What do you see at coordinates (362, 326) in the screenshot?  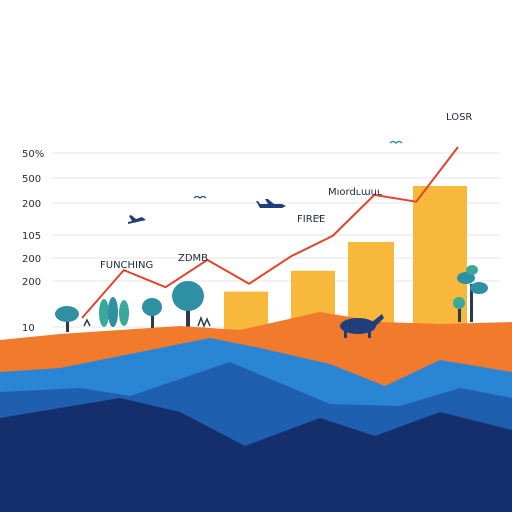 I see `animal-icon` at bounding box center [362, 326].